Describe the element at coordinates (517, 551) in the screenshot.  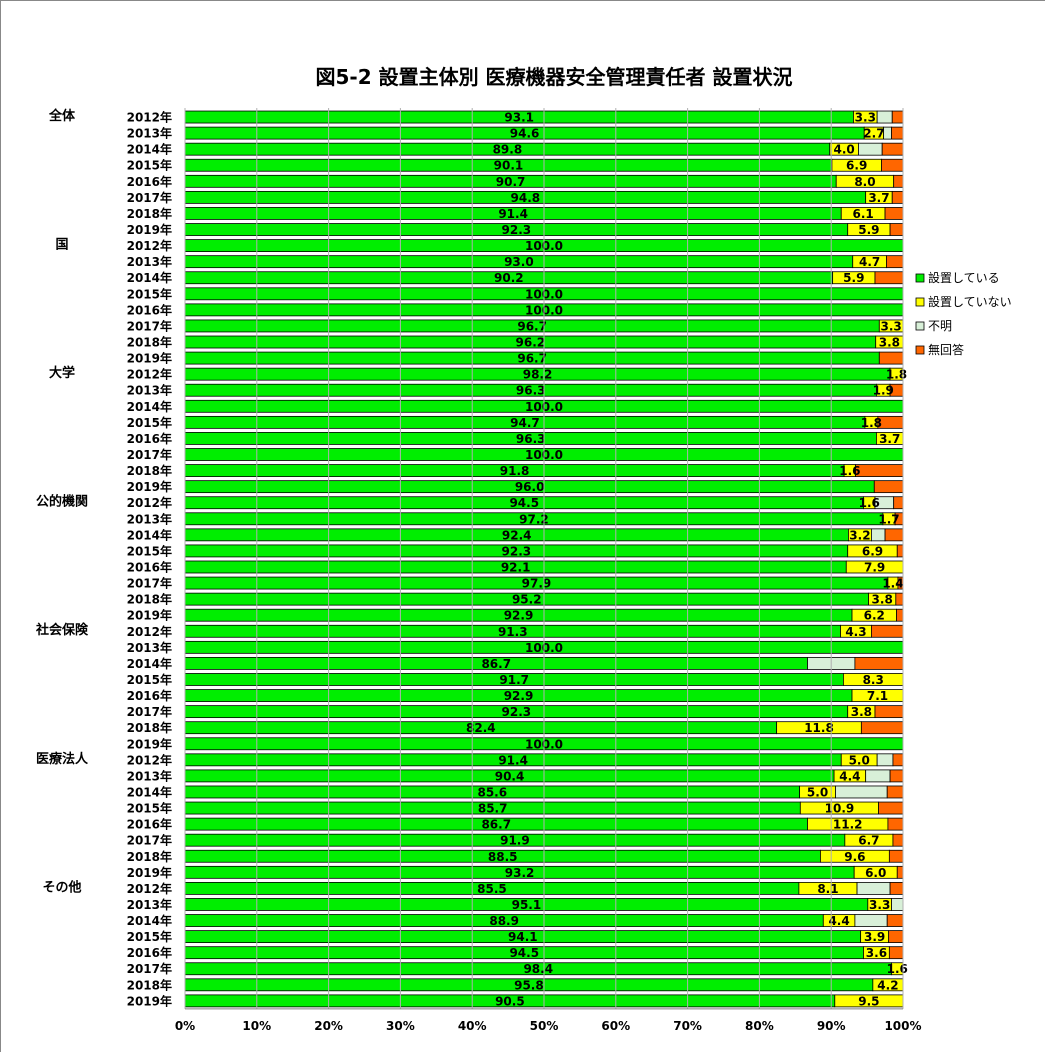
I see `data-label: 92.3` at that location.